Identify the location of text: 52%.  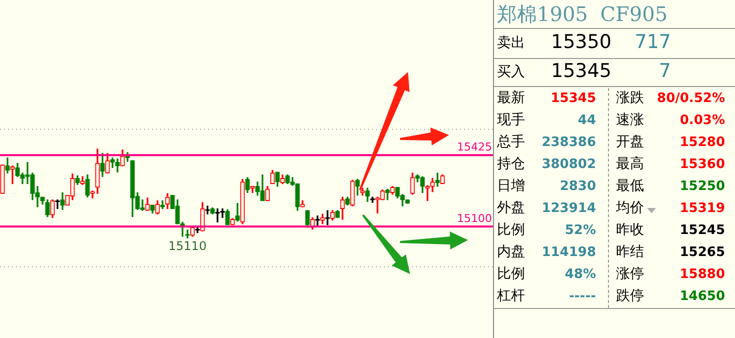
(580, 230).